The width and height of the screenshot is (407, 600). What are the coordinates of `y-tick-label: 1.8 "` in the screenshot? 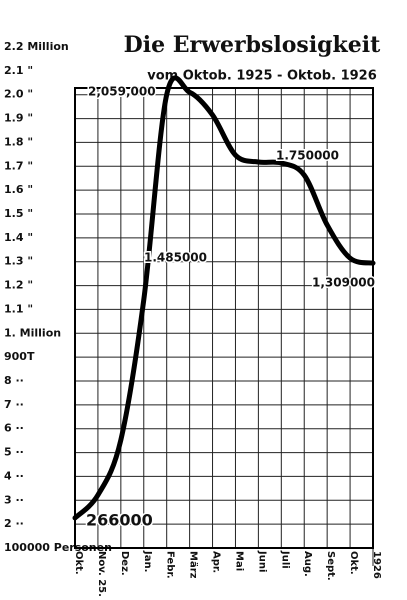 It's located at (18, 141).